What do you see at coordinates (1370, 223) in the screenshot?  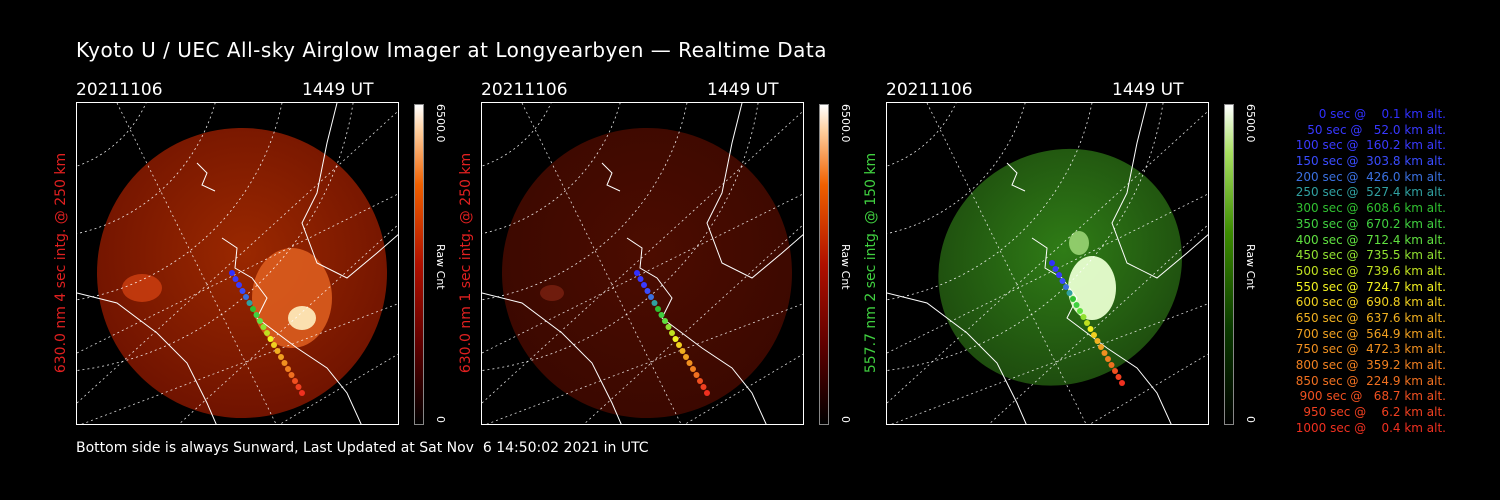 I see `legend-entry: 350 sec @ 670.2 km alt.` at bounding box center [1370, 223].